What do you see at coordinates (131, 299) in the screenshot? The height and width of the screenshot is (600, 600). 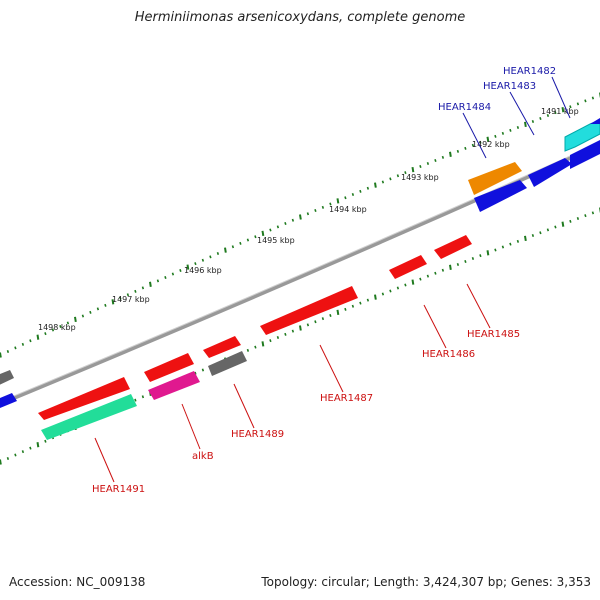 I see `tick-label: 1497 kbp` at bounding box center [131, 299].